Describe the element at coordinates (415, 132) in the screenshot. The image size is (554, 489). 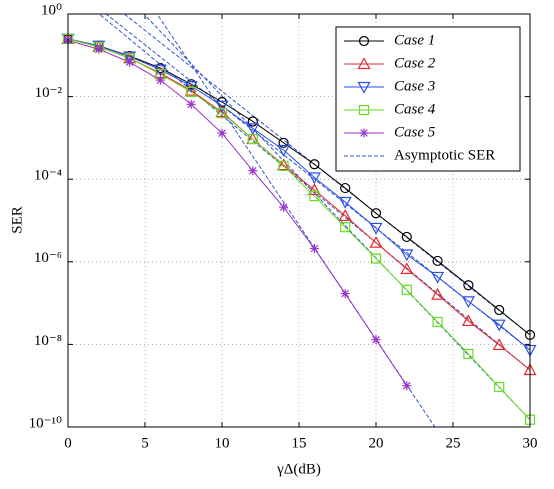
I see `legend-label: Case 5` at that location.